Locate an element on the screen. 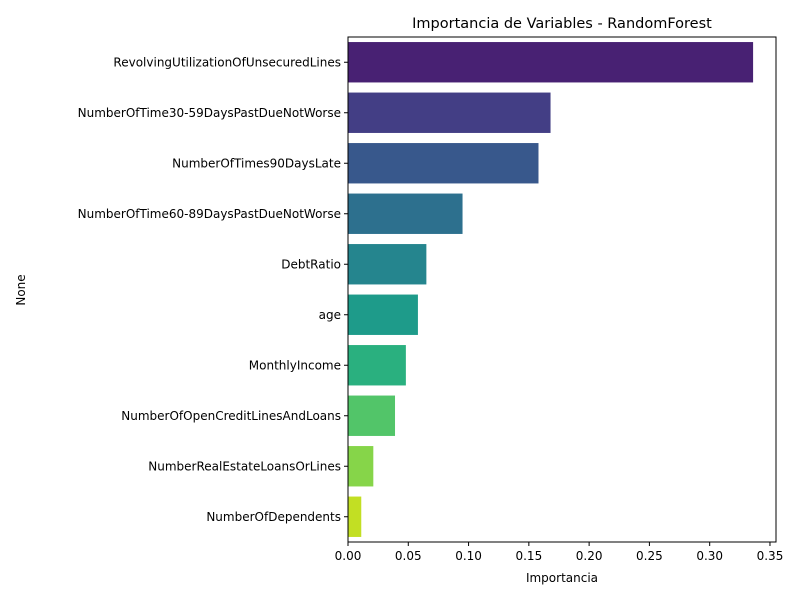 The width and height of the screenshot is (800, 600). y-tick-label: NumberOfTime30-59DaysPastDueNotWorse is located at coordinates (209, 113).